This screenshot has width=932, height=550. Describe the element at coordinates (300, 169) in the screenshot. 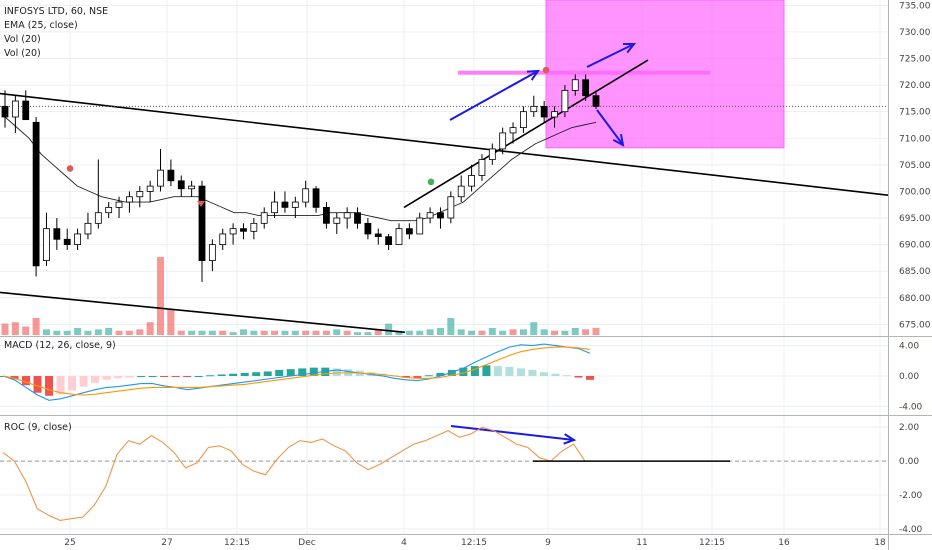

I see `ema-line` at that location.